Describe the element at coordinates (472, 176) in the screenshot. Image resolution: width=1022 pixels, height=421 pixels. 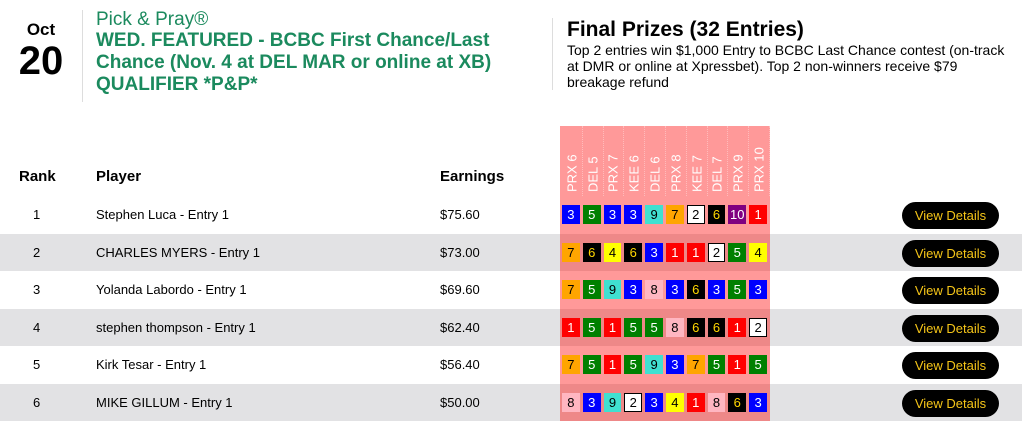
I see `earnings-header: Earnings` at that location.